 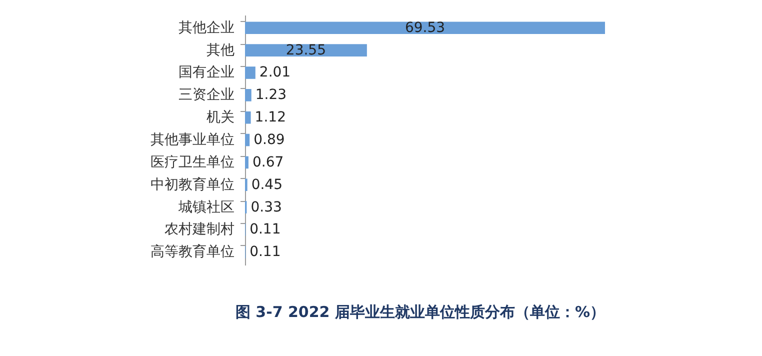 What do you see at coordinates (269, 140) in the screenshot?
I see `data-label: 0.89` at bounding box center [269, 140].